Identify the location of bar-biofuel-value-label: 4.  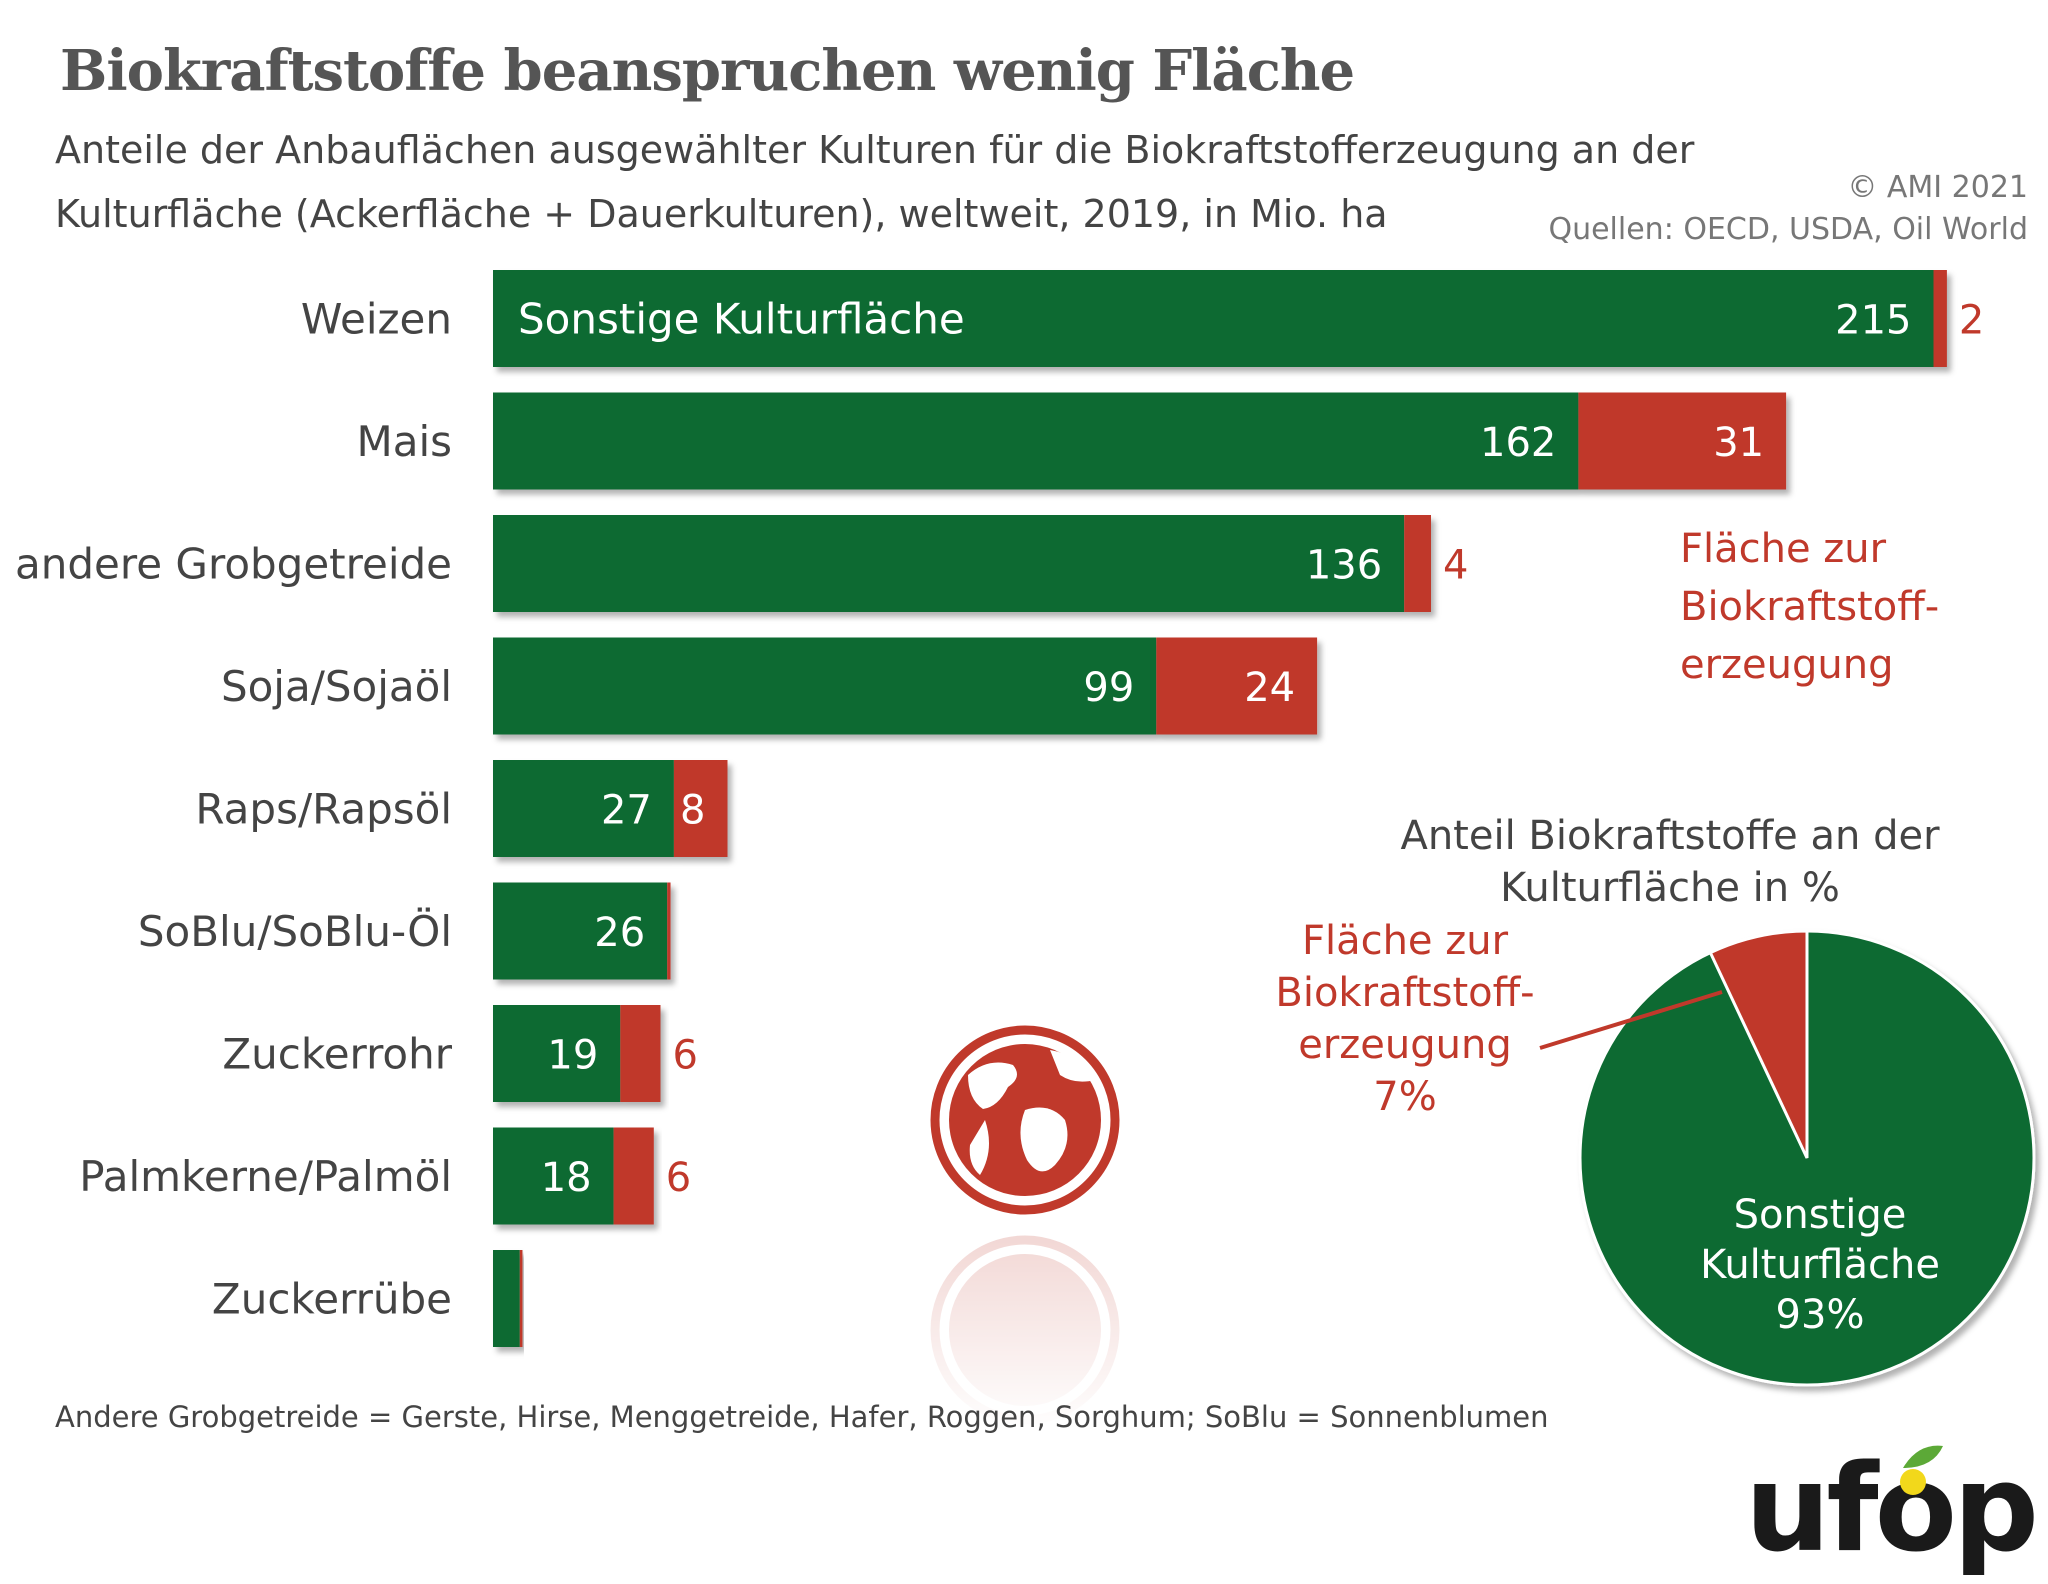
(1455, 566).